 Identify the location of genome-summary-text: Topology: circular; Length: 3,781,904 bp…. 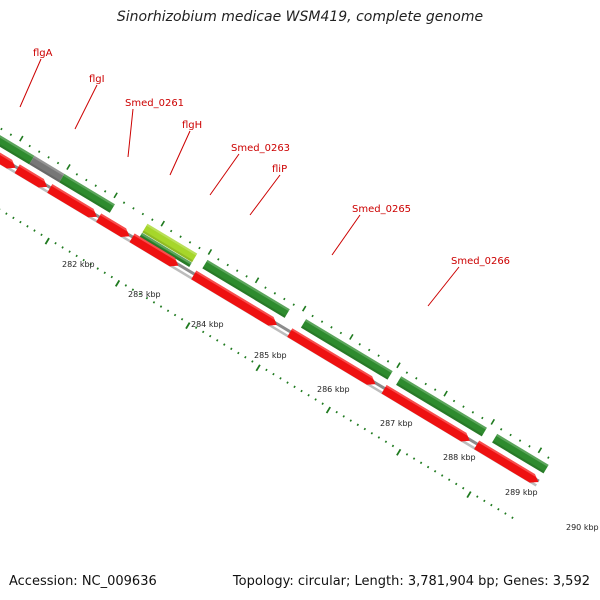
(411, 581).